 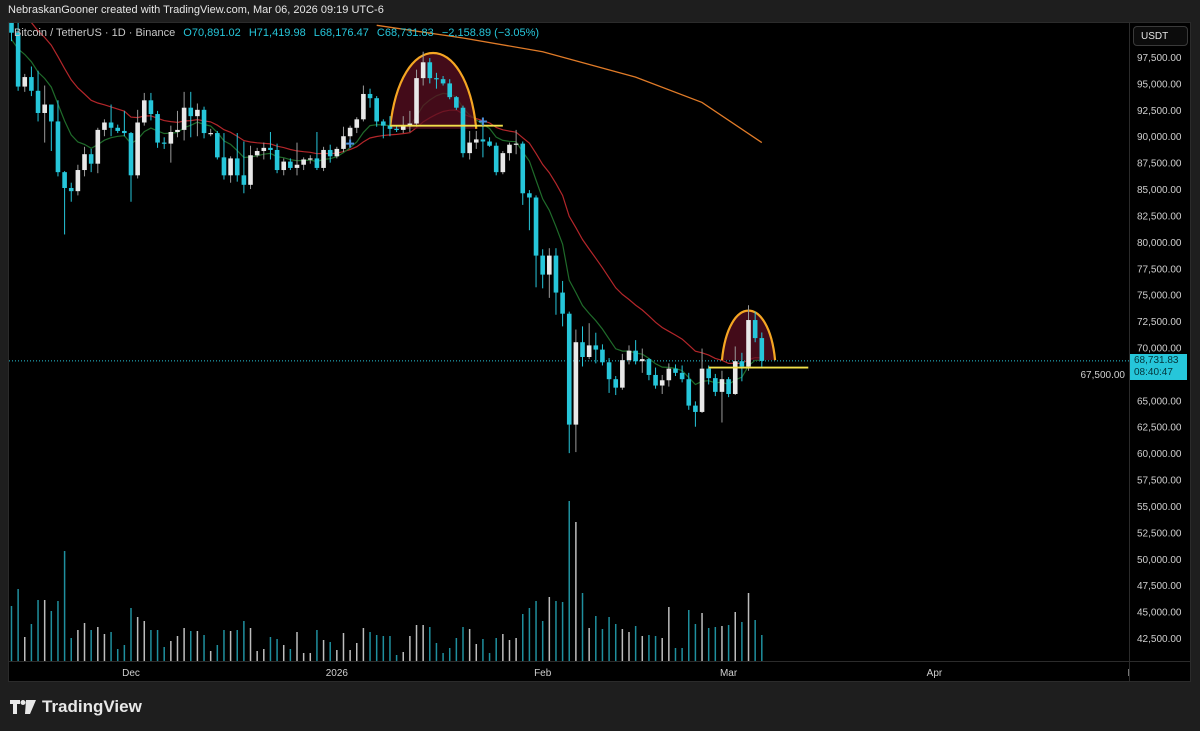 What do you see at coordinates (1159, 428) in the screenshot?
I see `price-tick-label: 62,500.00` at bounding box center [1159, 428].